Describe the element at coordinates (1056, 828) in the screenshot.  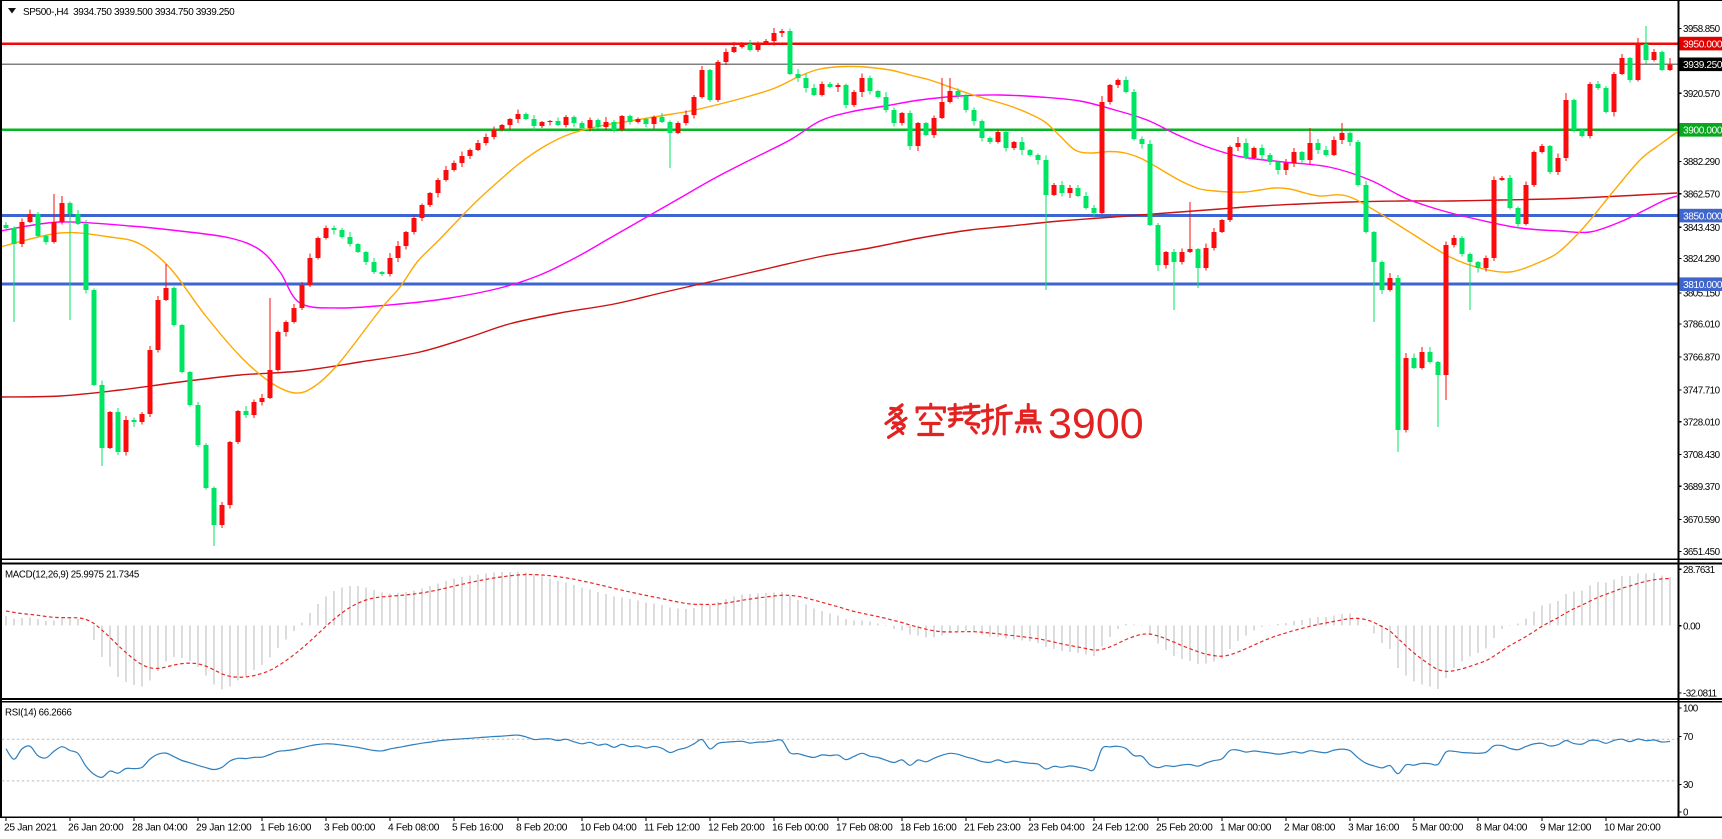
I see `svg-text: 23 Feb 04:00` at that location.